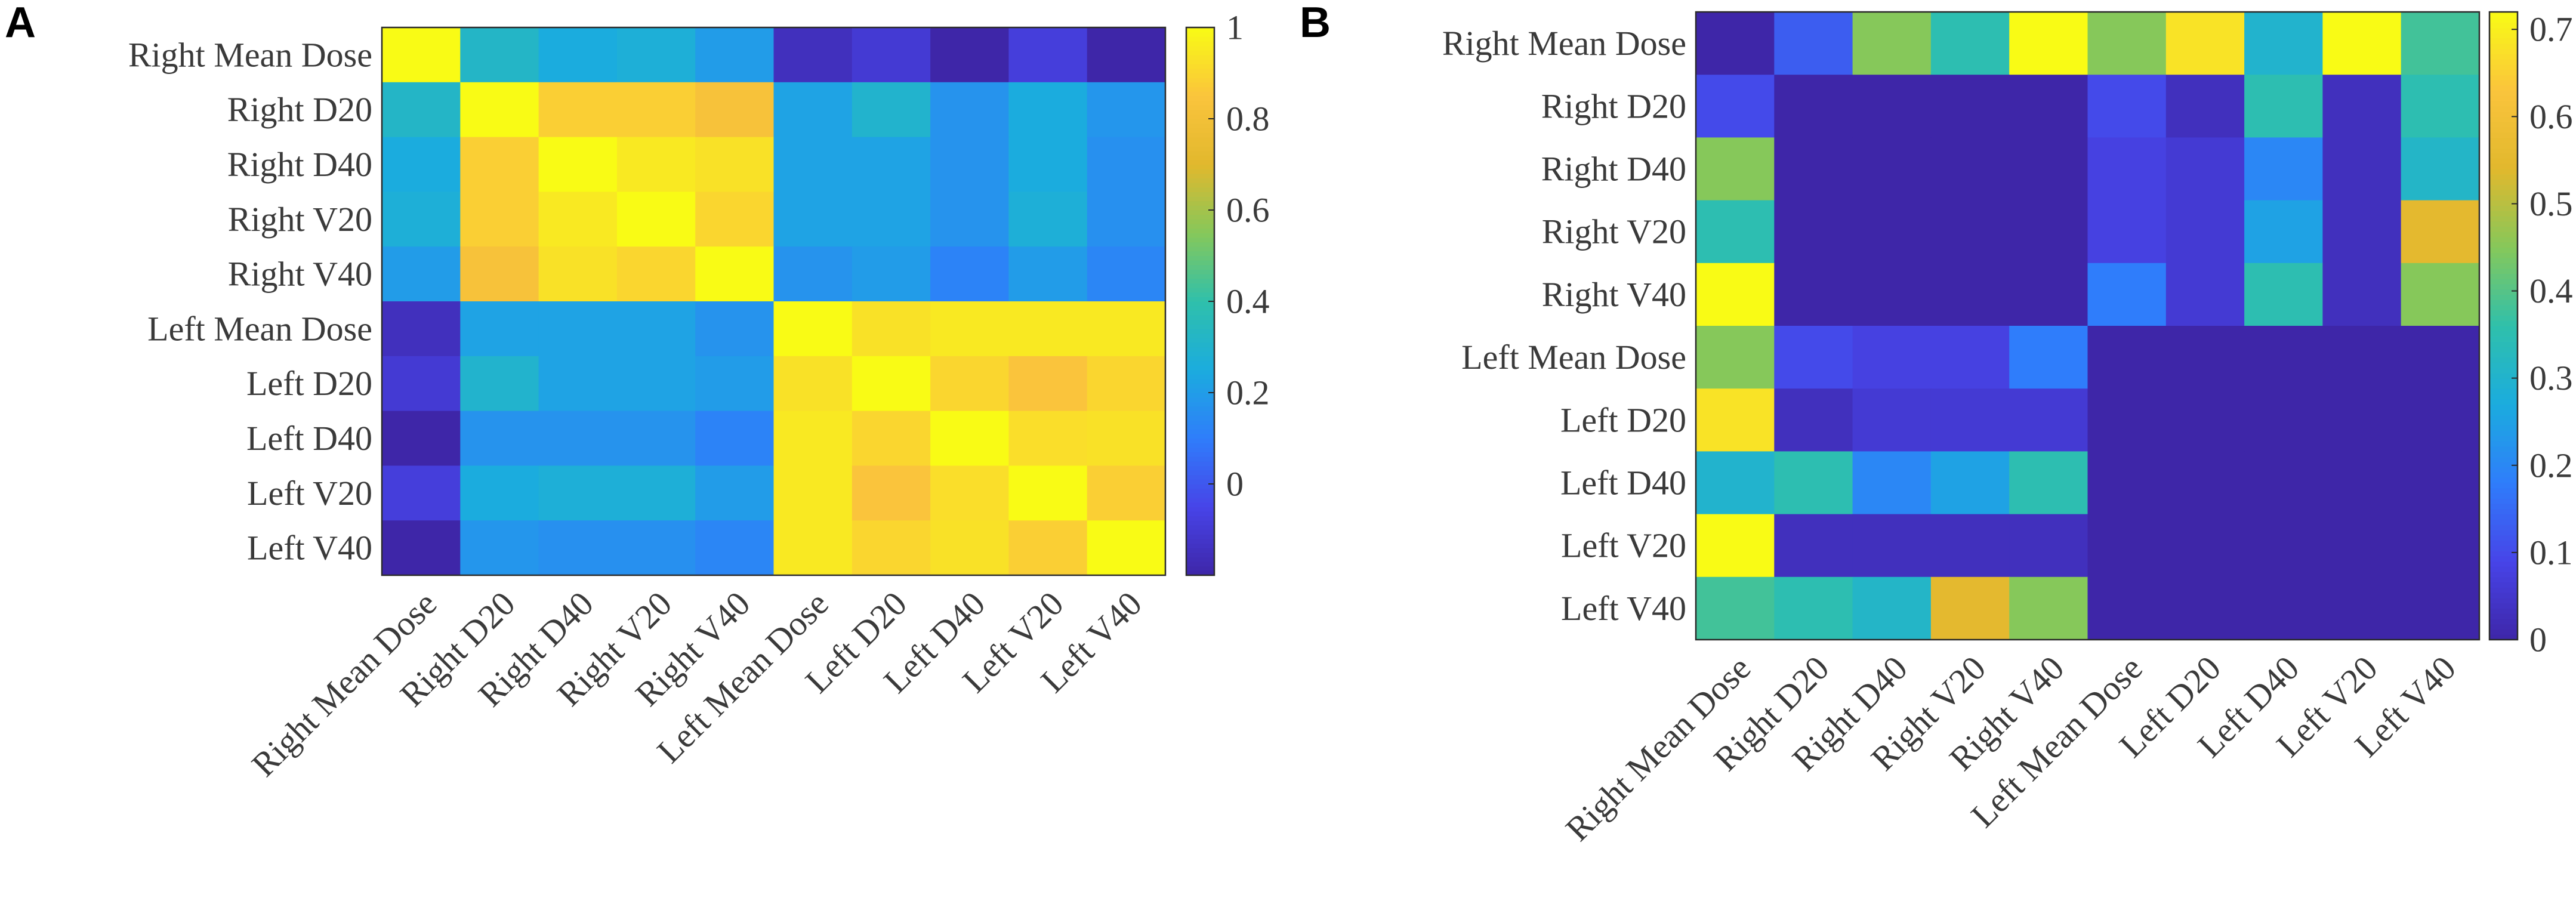 The height and width of the screenshot is (907, 2576). What do you see at coordinates (1970, 294) in the screenshot?
I see `heatmap-cell-b-r4-c3` at bounding box center [1970, 294].